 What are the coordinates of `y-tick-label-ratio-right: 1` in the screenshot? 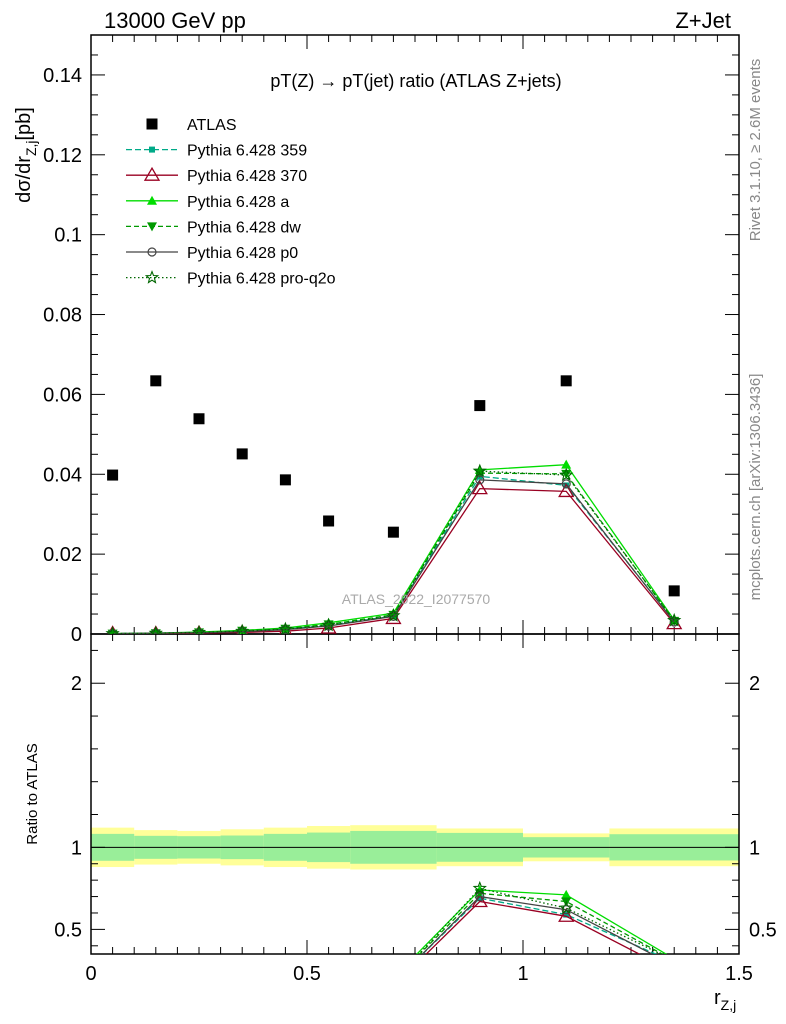 It's located at (754, 848).